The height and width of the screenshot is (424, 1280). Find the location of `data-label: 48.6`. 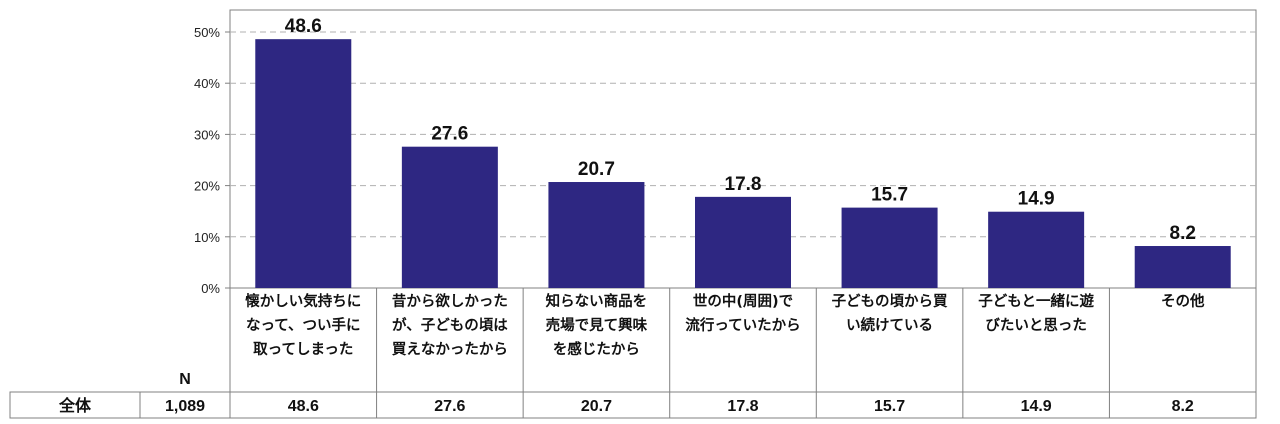

data-label: 48.6 is located at coordinates (303, 26).